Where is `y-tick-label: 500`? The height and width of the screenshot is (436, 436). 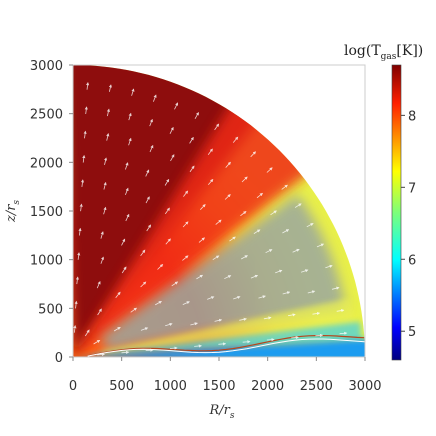
y-tick-label: 500 is located at coordinates (50, 309).